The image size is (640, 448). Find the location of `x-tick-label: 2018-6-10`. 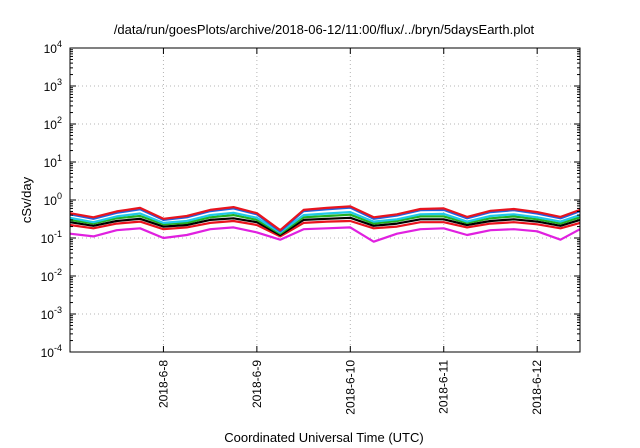

x-tick-label: 2018-6-10 is located at coordinates (350, 387).